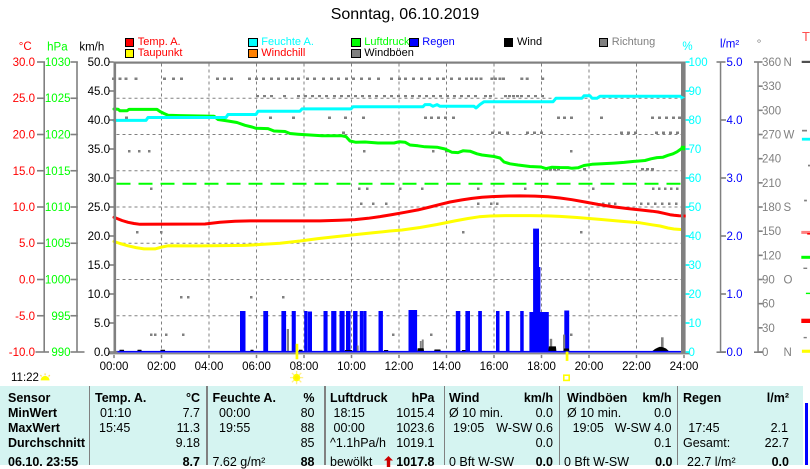 Image resolution: width=810 pixels, height=469 pixels. Describe the element at coordinates (304, 367) in the screenshot. I see `svg-text: 08:00` at that location.